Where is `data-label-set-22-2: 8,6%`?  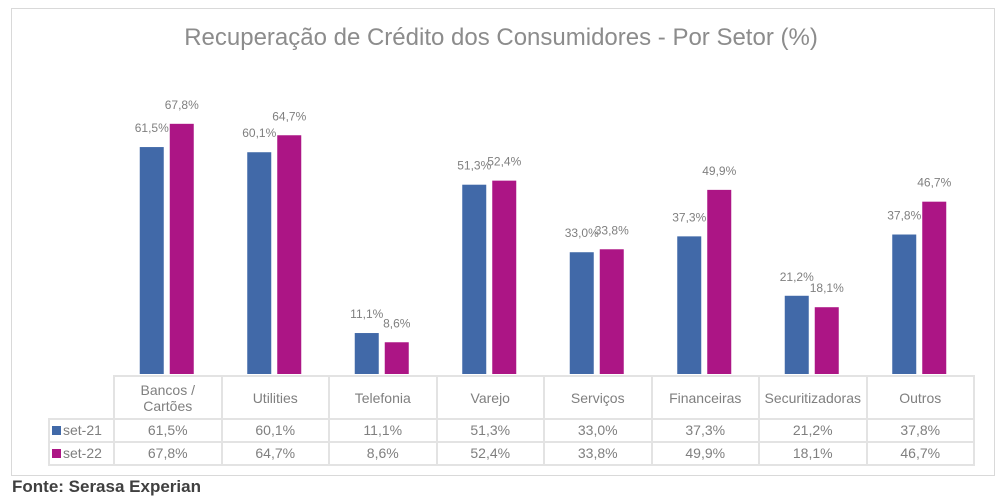
data-label-set-22-2: 8,6% is located at coordinates (397, 323).